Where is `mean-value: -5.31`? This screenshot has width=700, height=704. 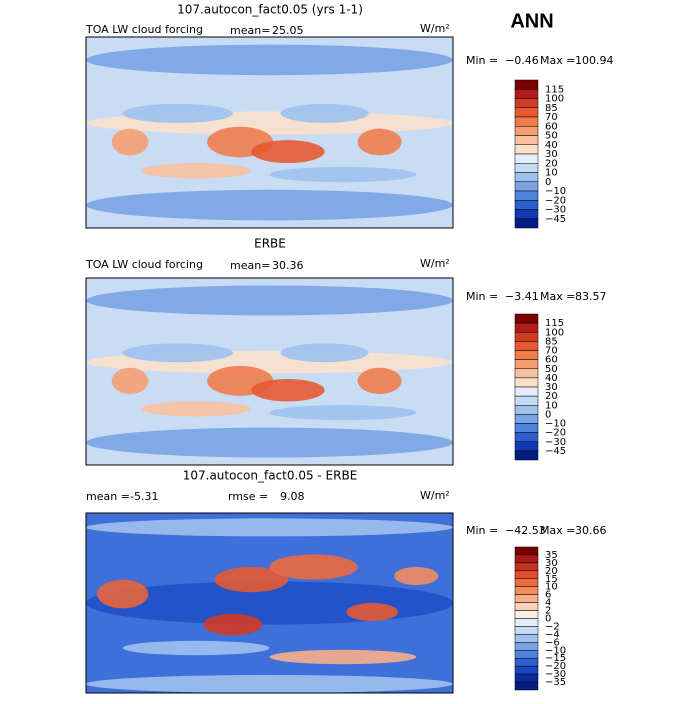 mean-value: -5.31 is located at coordinates (144, 496).